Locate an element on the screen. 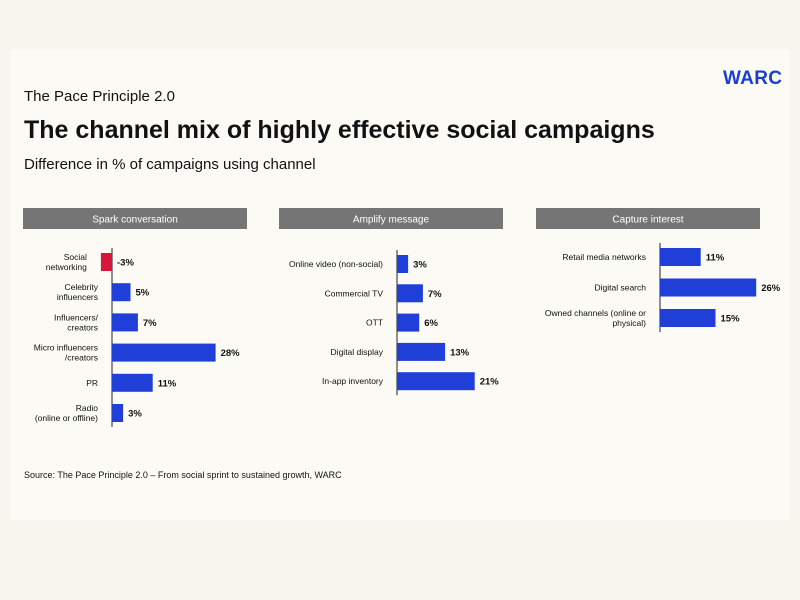 The image size is (800, 600). panel-title-amplify-message: Amplify message is located at coordinates (391, 220).